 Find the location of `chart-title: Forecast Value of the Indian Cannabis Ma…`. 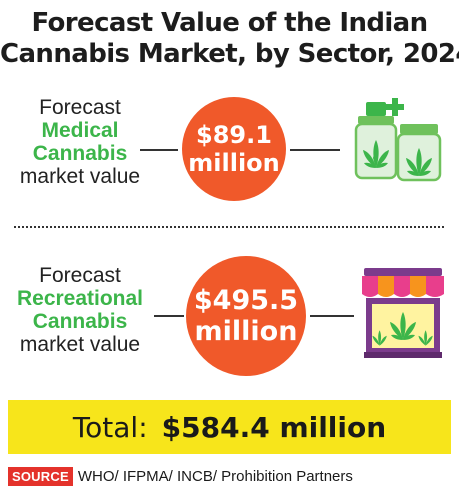

chart-title: Forecast Value of the Indian Cannabis Ma… is located at coordinates (229, 39).